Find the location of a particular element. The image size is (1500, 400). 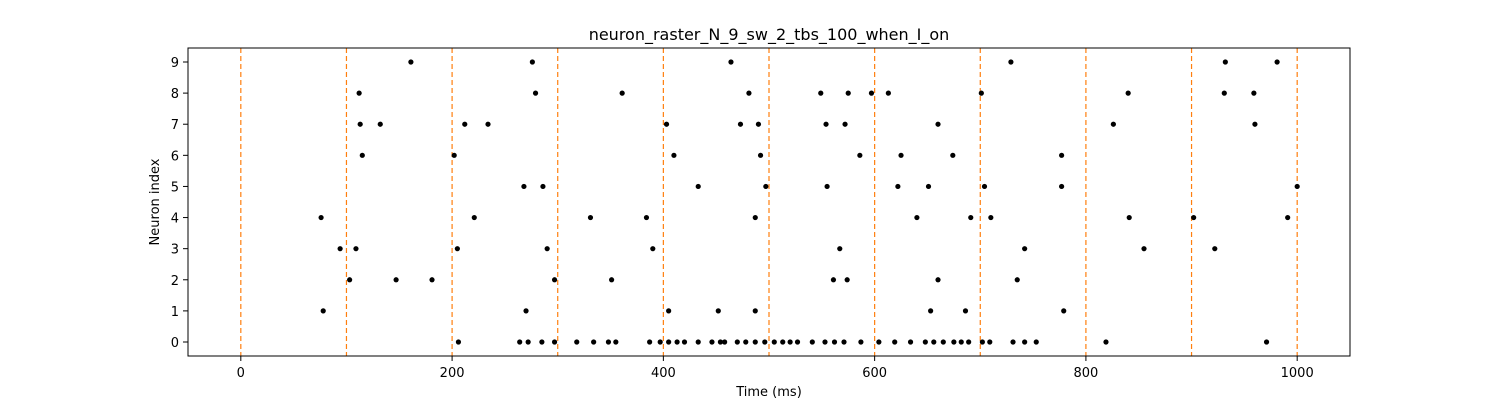

x-axis-label: Time (ms) is located at coordinates (768, 392).